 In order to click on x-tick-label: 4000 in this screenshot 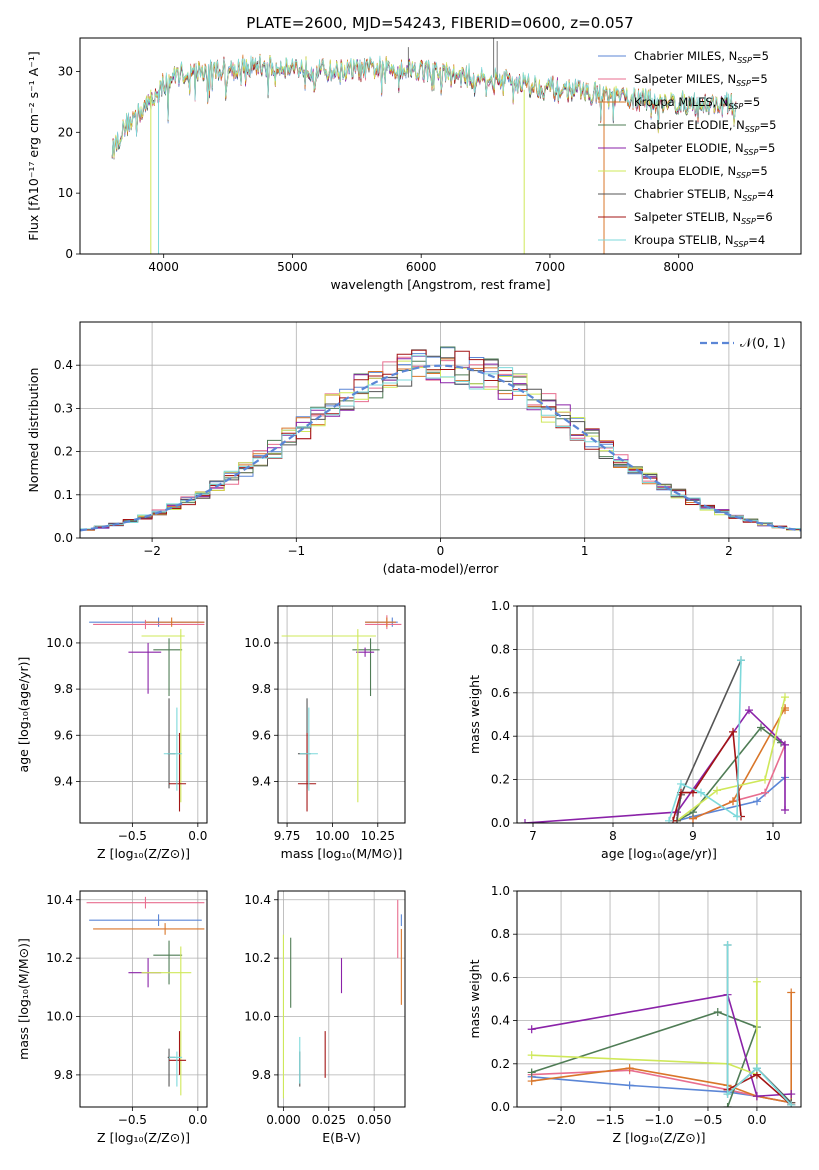, I will do `click(163, 267)`.